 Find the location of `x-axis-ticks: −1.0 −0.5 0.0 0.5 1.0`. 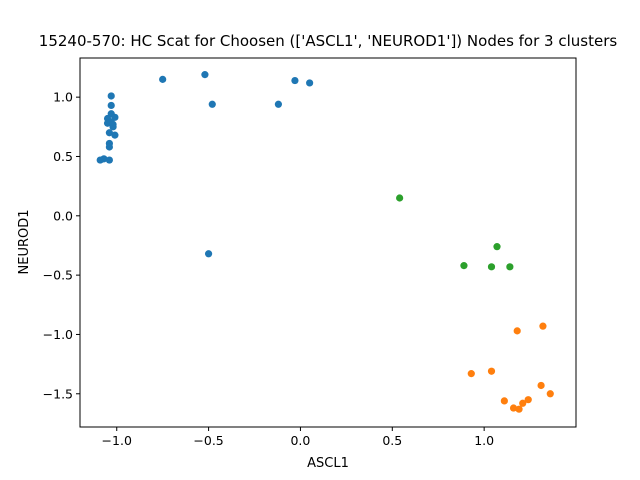

x-axis-ticks: −1.0 −0.5 0.0 0.5 1.0 is located at coordinates (298, 437).